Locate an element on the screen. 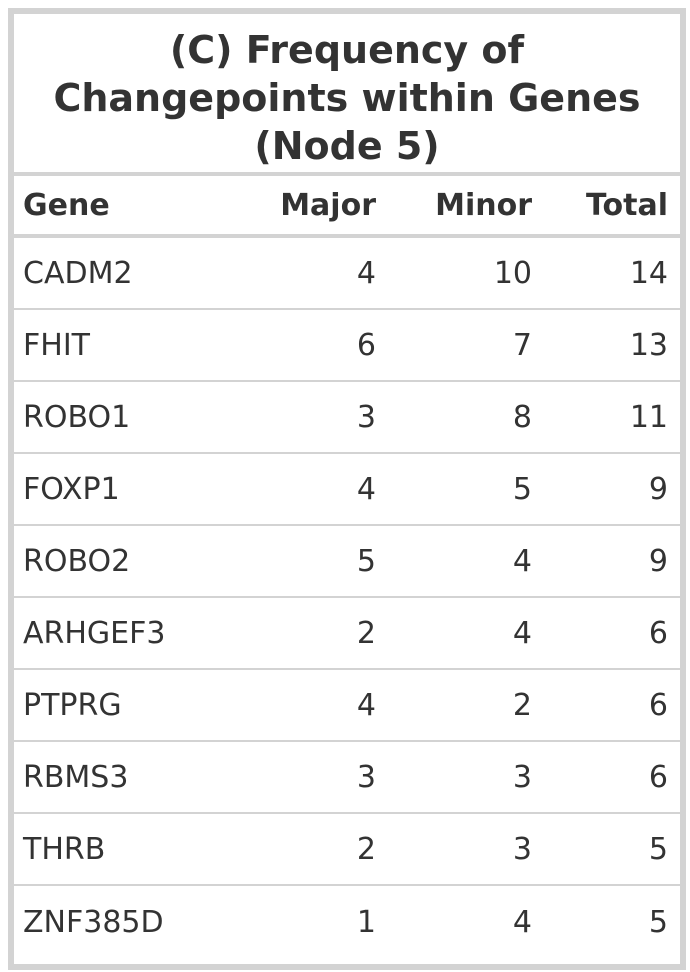 Image resolution: width=690 pixels, height=972 pixels. cell-gene: ROBO1 is located at coordinates (77, 417).